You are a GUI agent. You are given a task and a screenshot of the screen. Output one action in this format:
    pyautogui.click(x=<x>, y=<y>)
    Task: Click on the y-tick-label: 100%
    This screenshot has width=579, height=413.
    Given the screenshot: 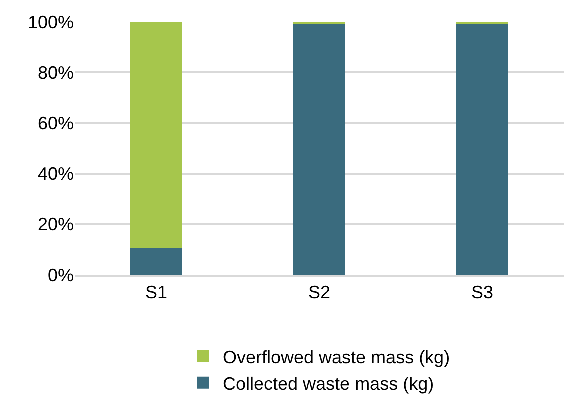 What is the action you would take?
    pyautogui.click(x=51, y=22)
    